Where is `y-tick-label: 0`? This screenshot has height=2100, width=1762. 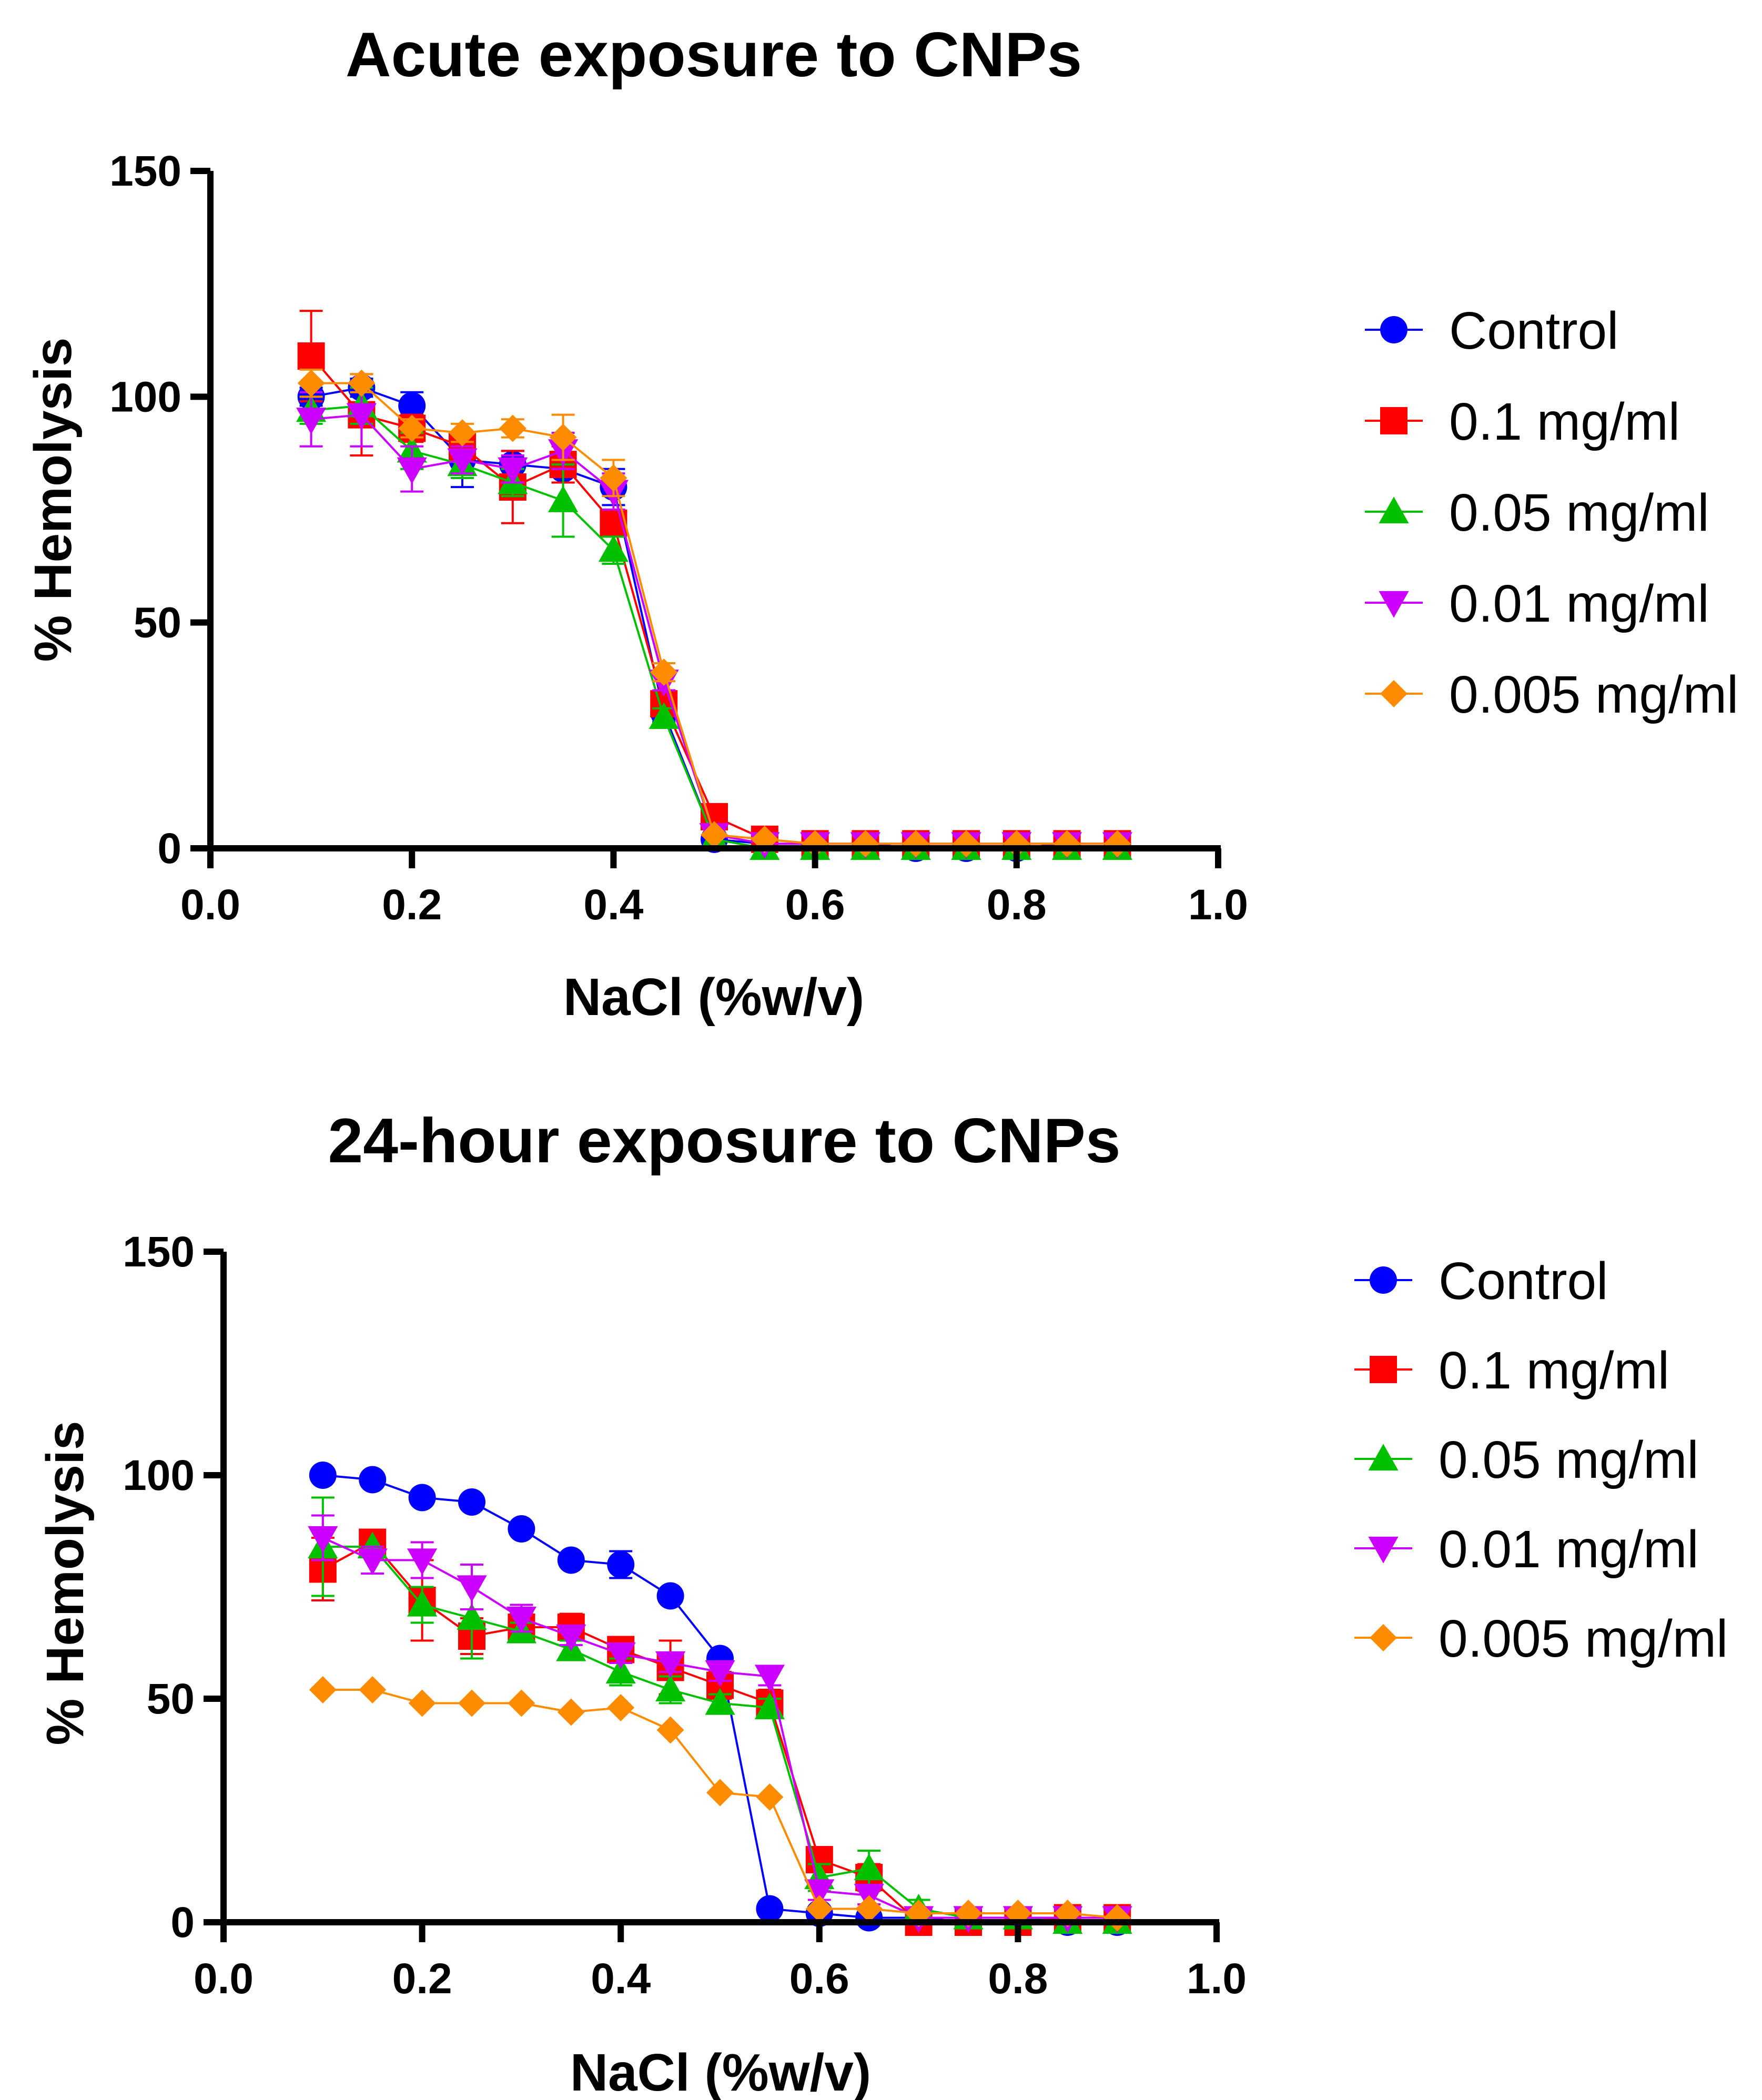 y-tick-label: 0 is located at coordinates (182, 1923).